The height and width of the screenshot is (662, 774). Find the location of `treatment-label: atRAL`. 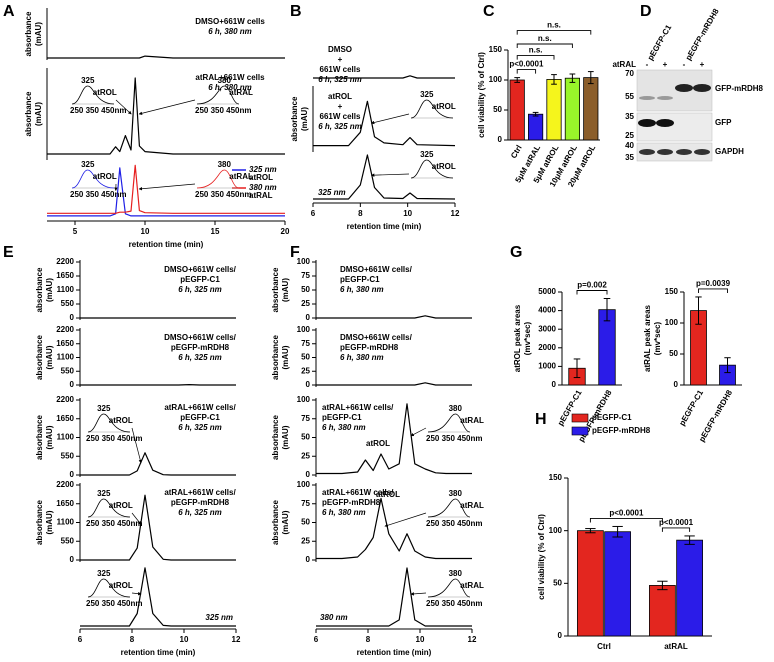

treatment-label: atRAL is located at coordinates (624, 64).